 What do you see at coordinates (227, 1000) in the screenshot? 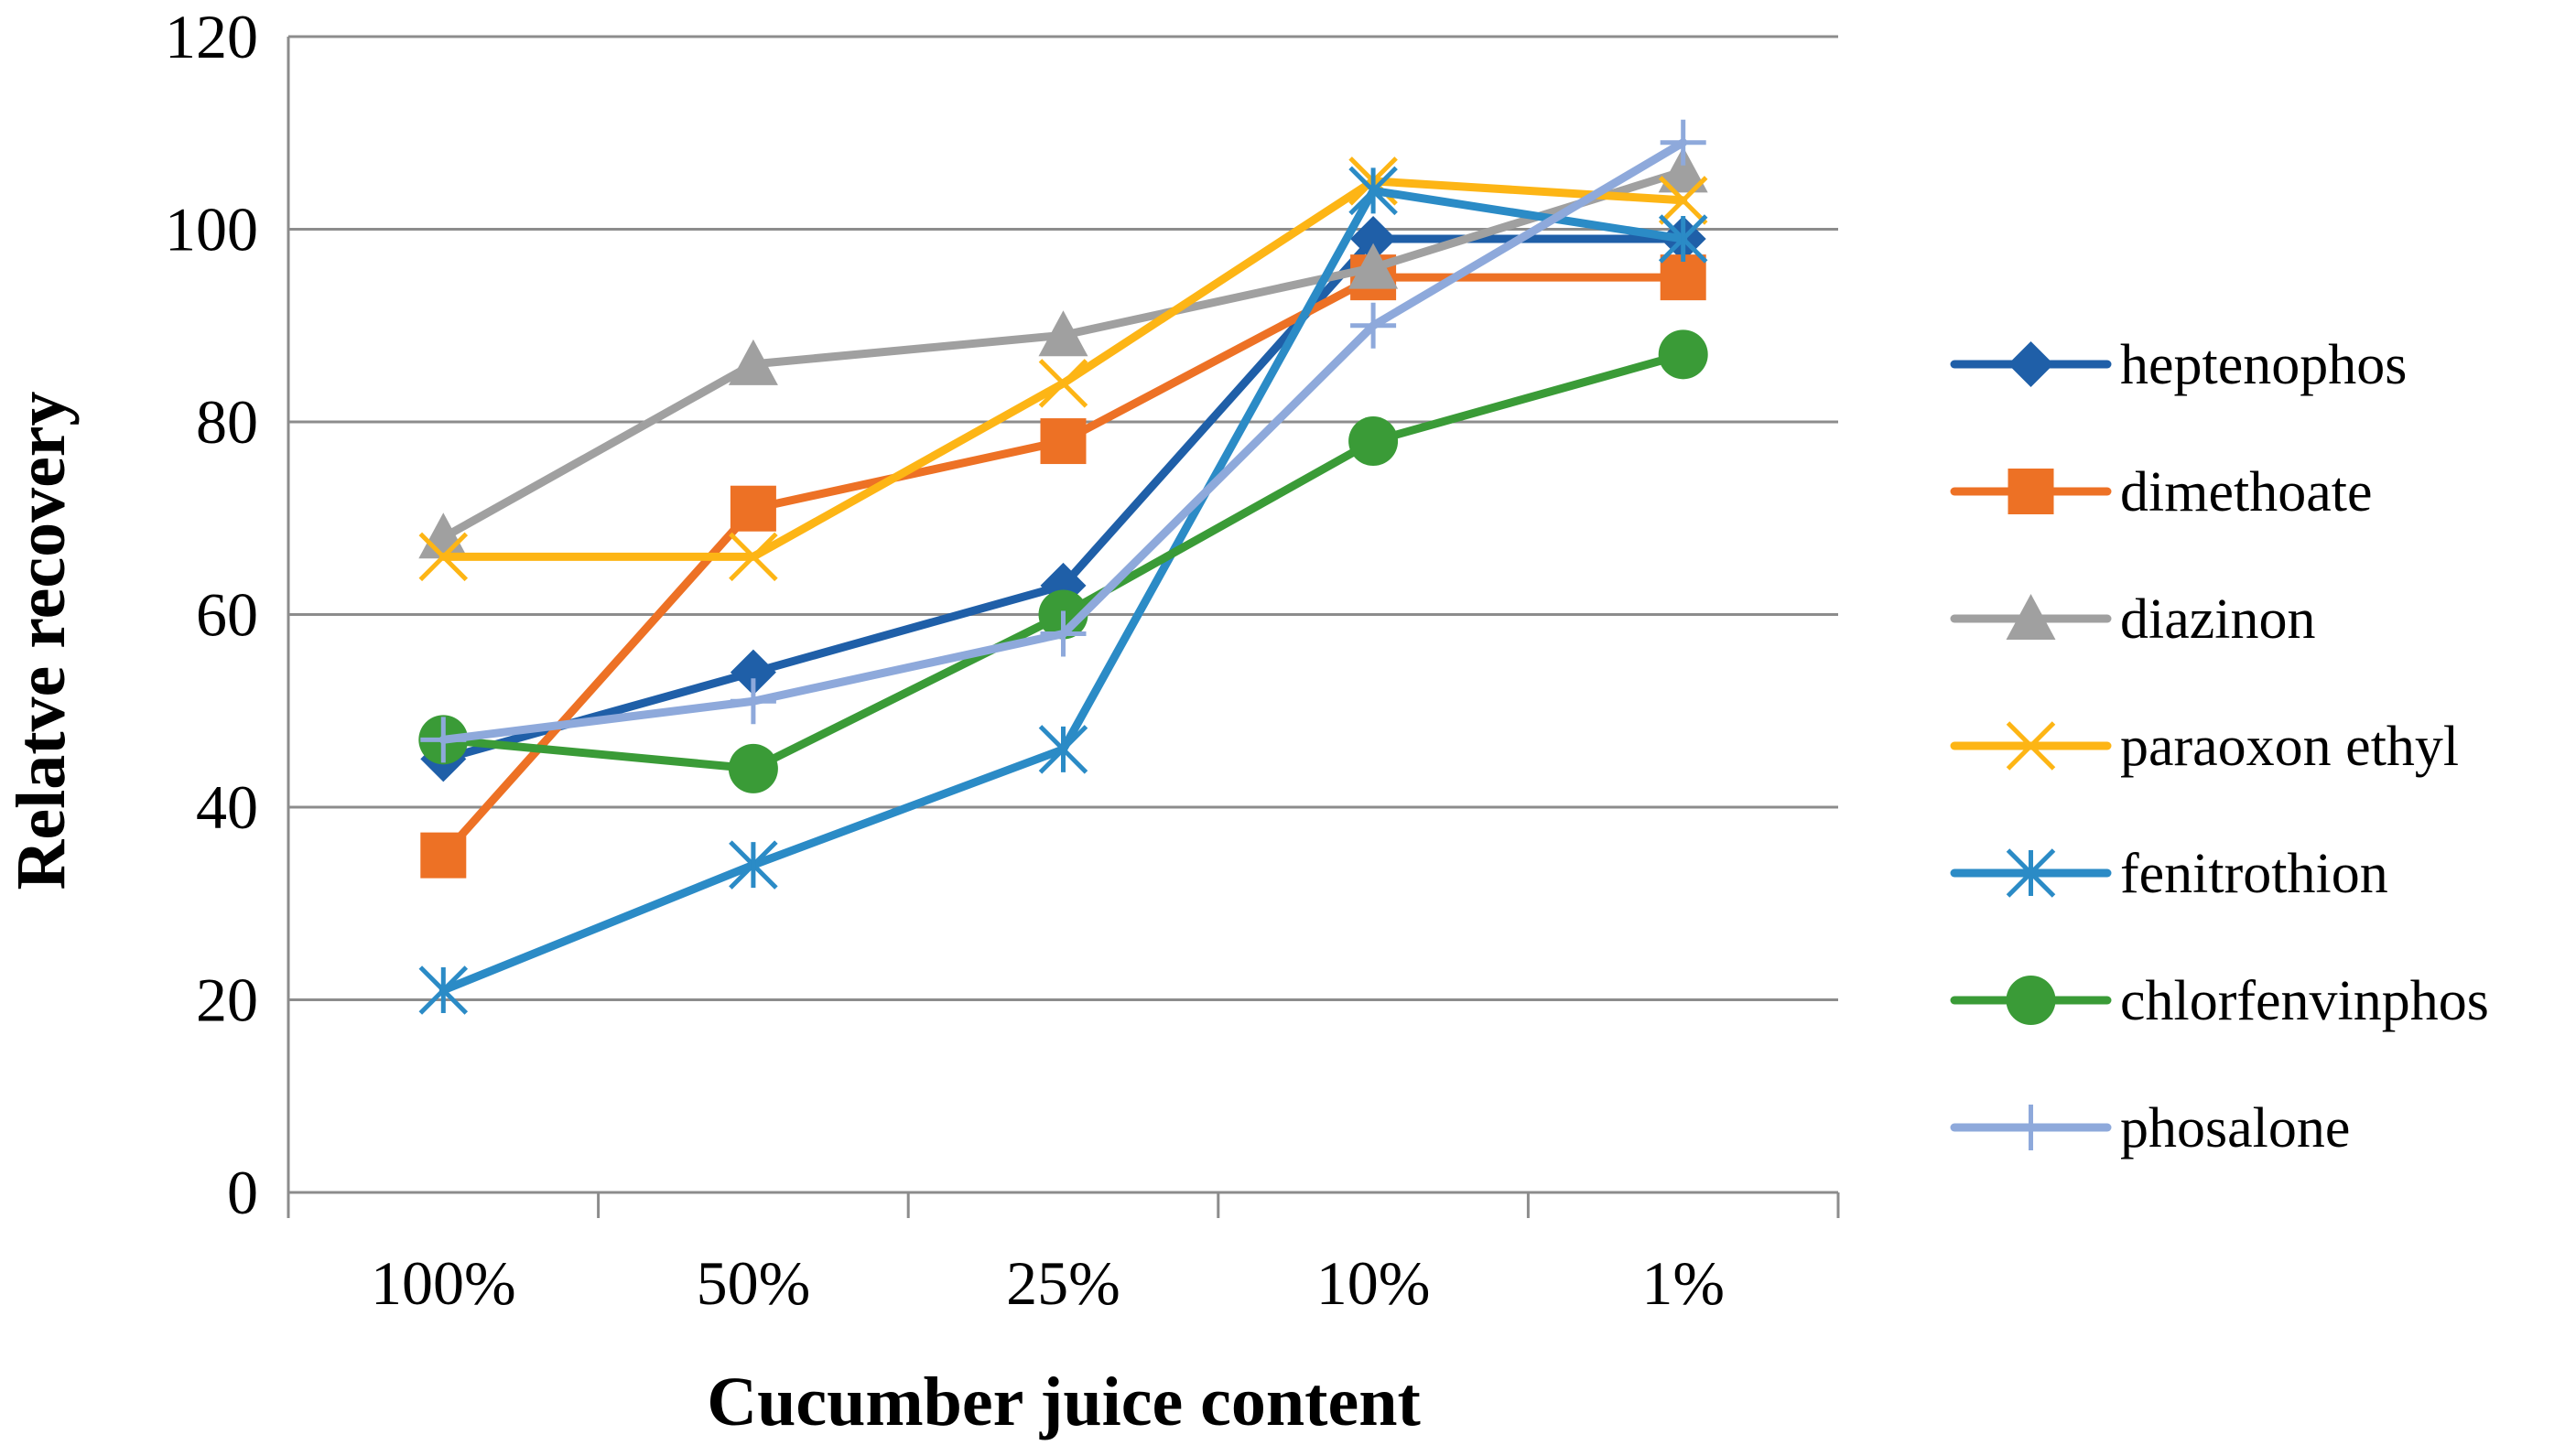
I see `y-tick-label: 20` at bounding box center [227, 1000].